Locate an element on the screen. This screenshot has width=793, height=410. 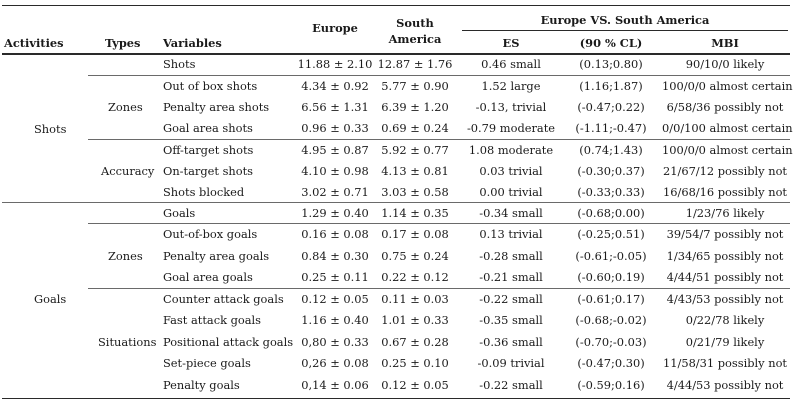
variable-cell: Penalty area shots is located at coordinates (216, 107).